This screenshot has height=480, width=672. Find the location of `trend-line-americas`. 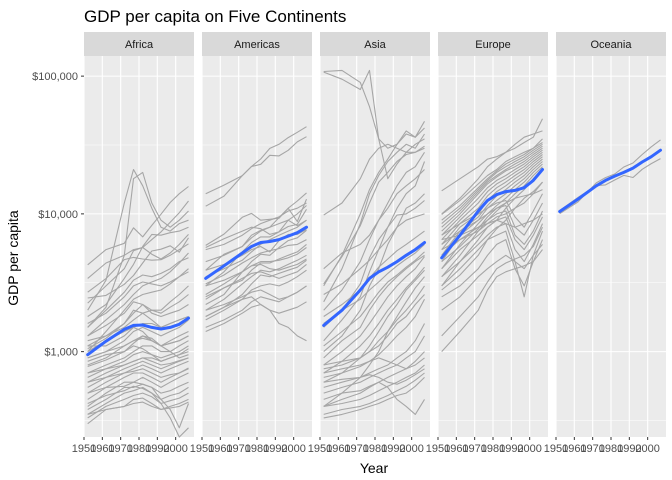

trend-line-americas is located at coordinates (256, 252).